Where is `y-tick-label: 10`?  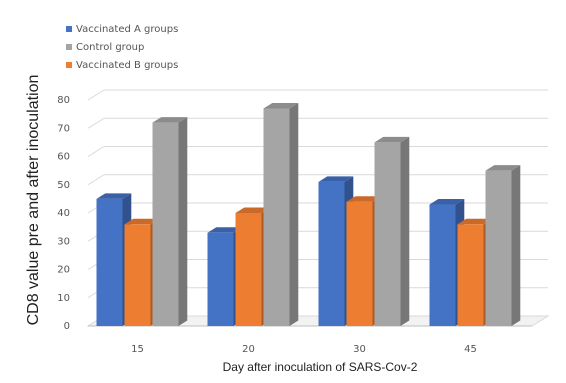
y-tick-label: 10 is located at coordinates (63, 298).